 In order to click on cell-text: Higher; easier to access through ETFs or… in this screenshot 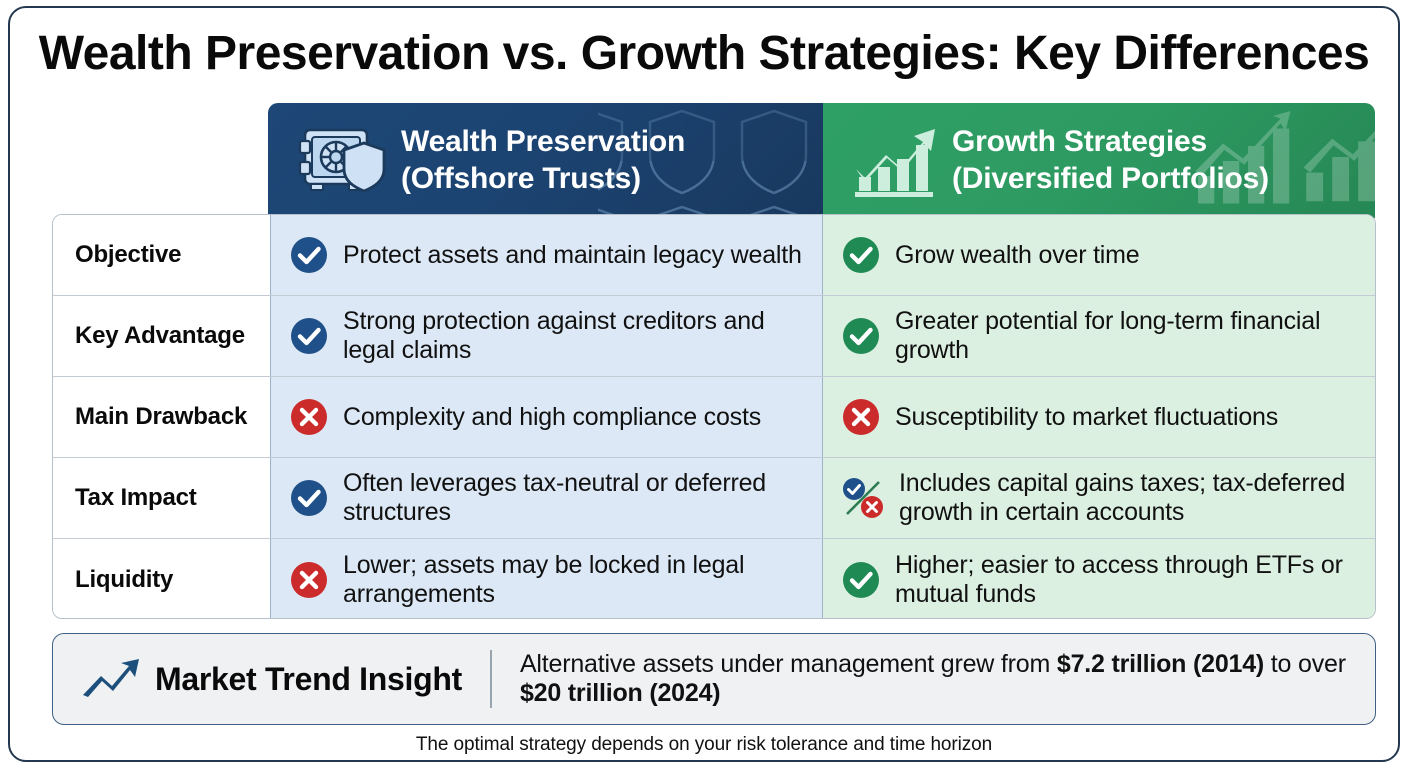, I will do `click(1119, 579)`.